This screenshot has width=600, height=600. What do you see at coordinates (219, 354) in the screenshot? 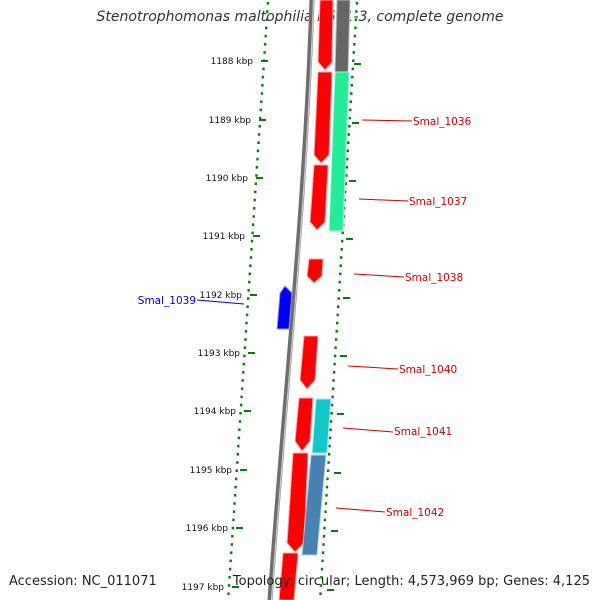
I see `ruler-tick-label: 1193 kbp` at bounding box center [219, 354].